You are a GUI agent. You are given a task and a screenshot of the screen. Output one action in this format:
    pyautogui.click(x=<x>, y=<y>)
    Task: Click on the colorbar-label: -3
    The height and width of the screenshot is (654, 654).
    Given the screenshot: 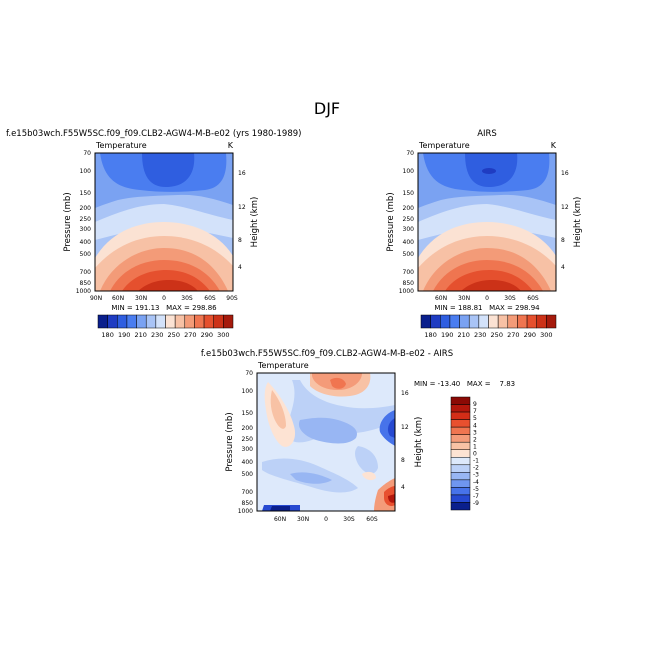 What is the action you would take?
    pyautogui.click(x=476, y=475)
    